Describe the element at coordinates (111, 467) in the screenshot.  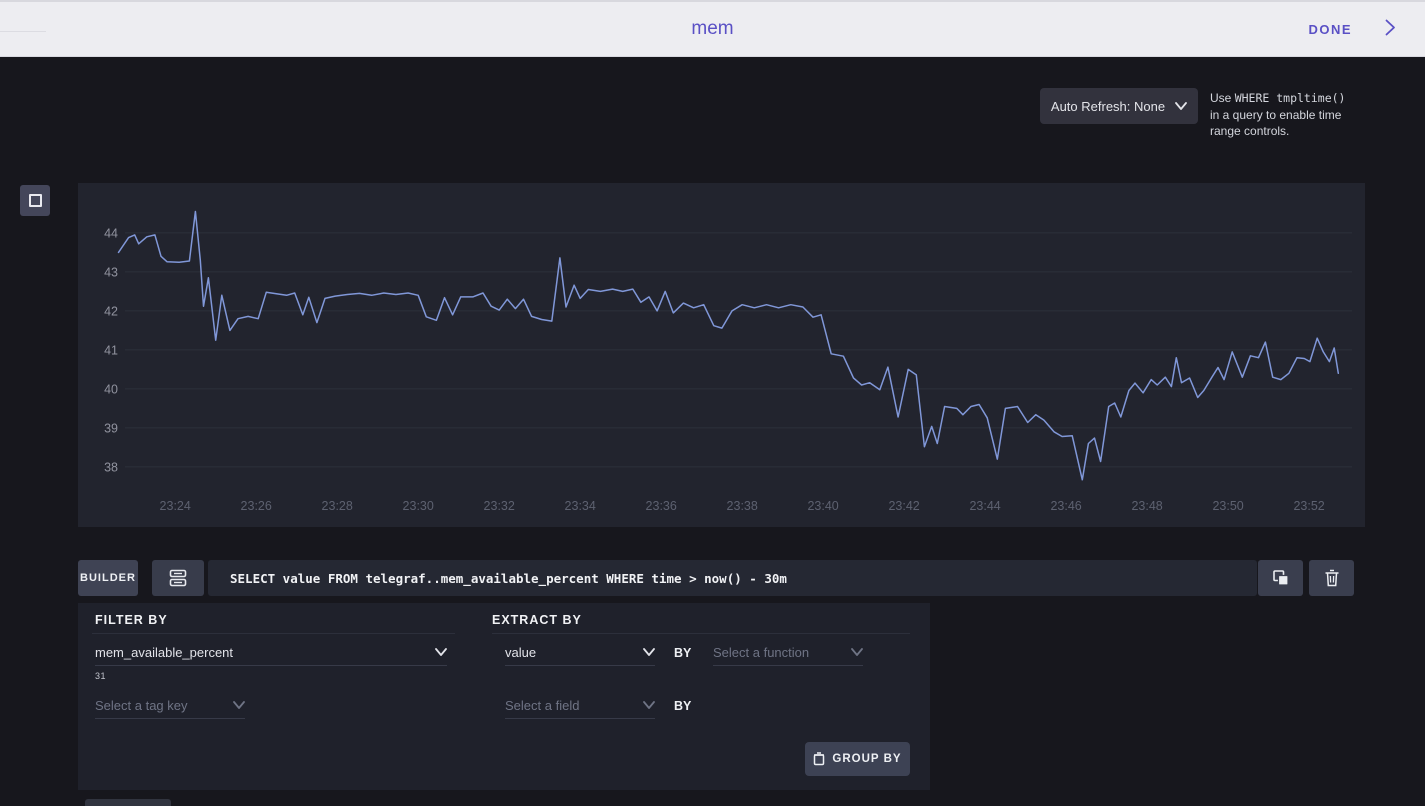
I see `y-tick-label: 38` at that location.